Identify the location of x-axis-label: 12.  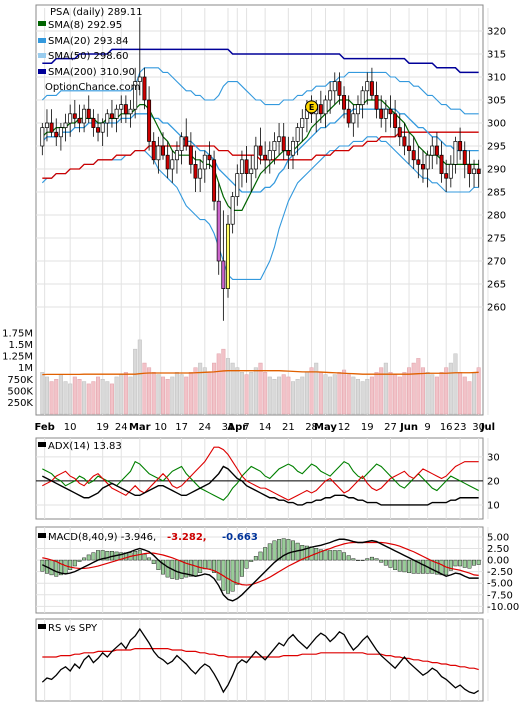
(344, 427).